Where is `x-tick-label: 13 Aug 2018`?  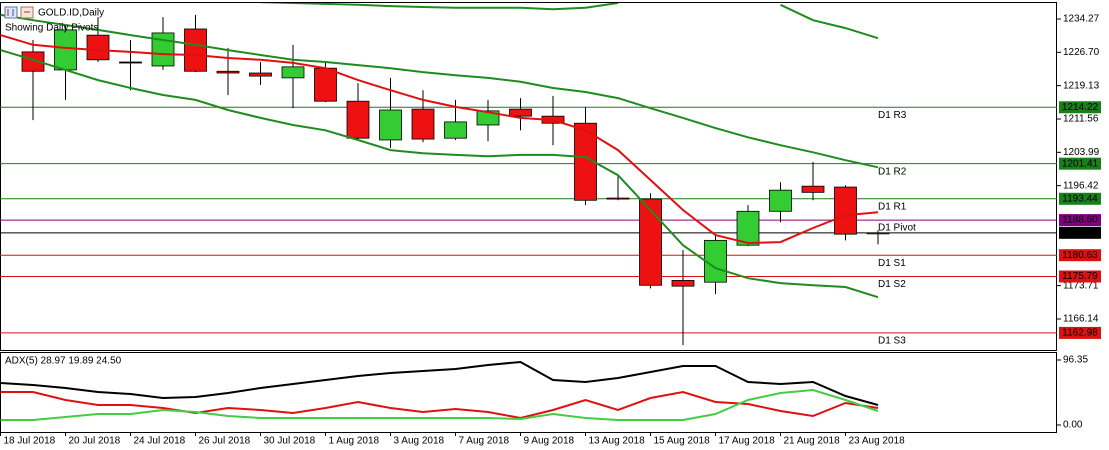
x-tick-label: 13 Aug 2018 is located at coordinates (617, 441).